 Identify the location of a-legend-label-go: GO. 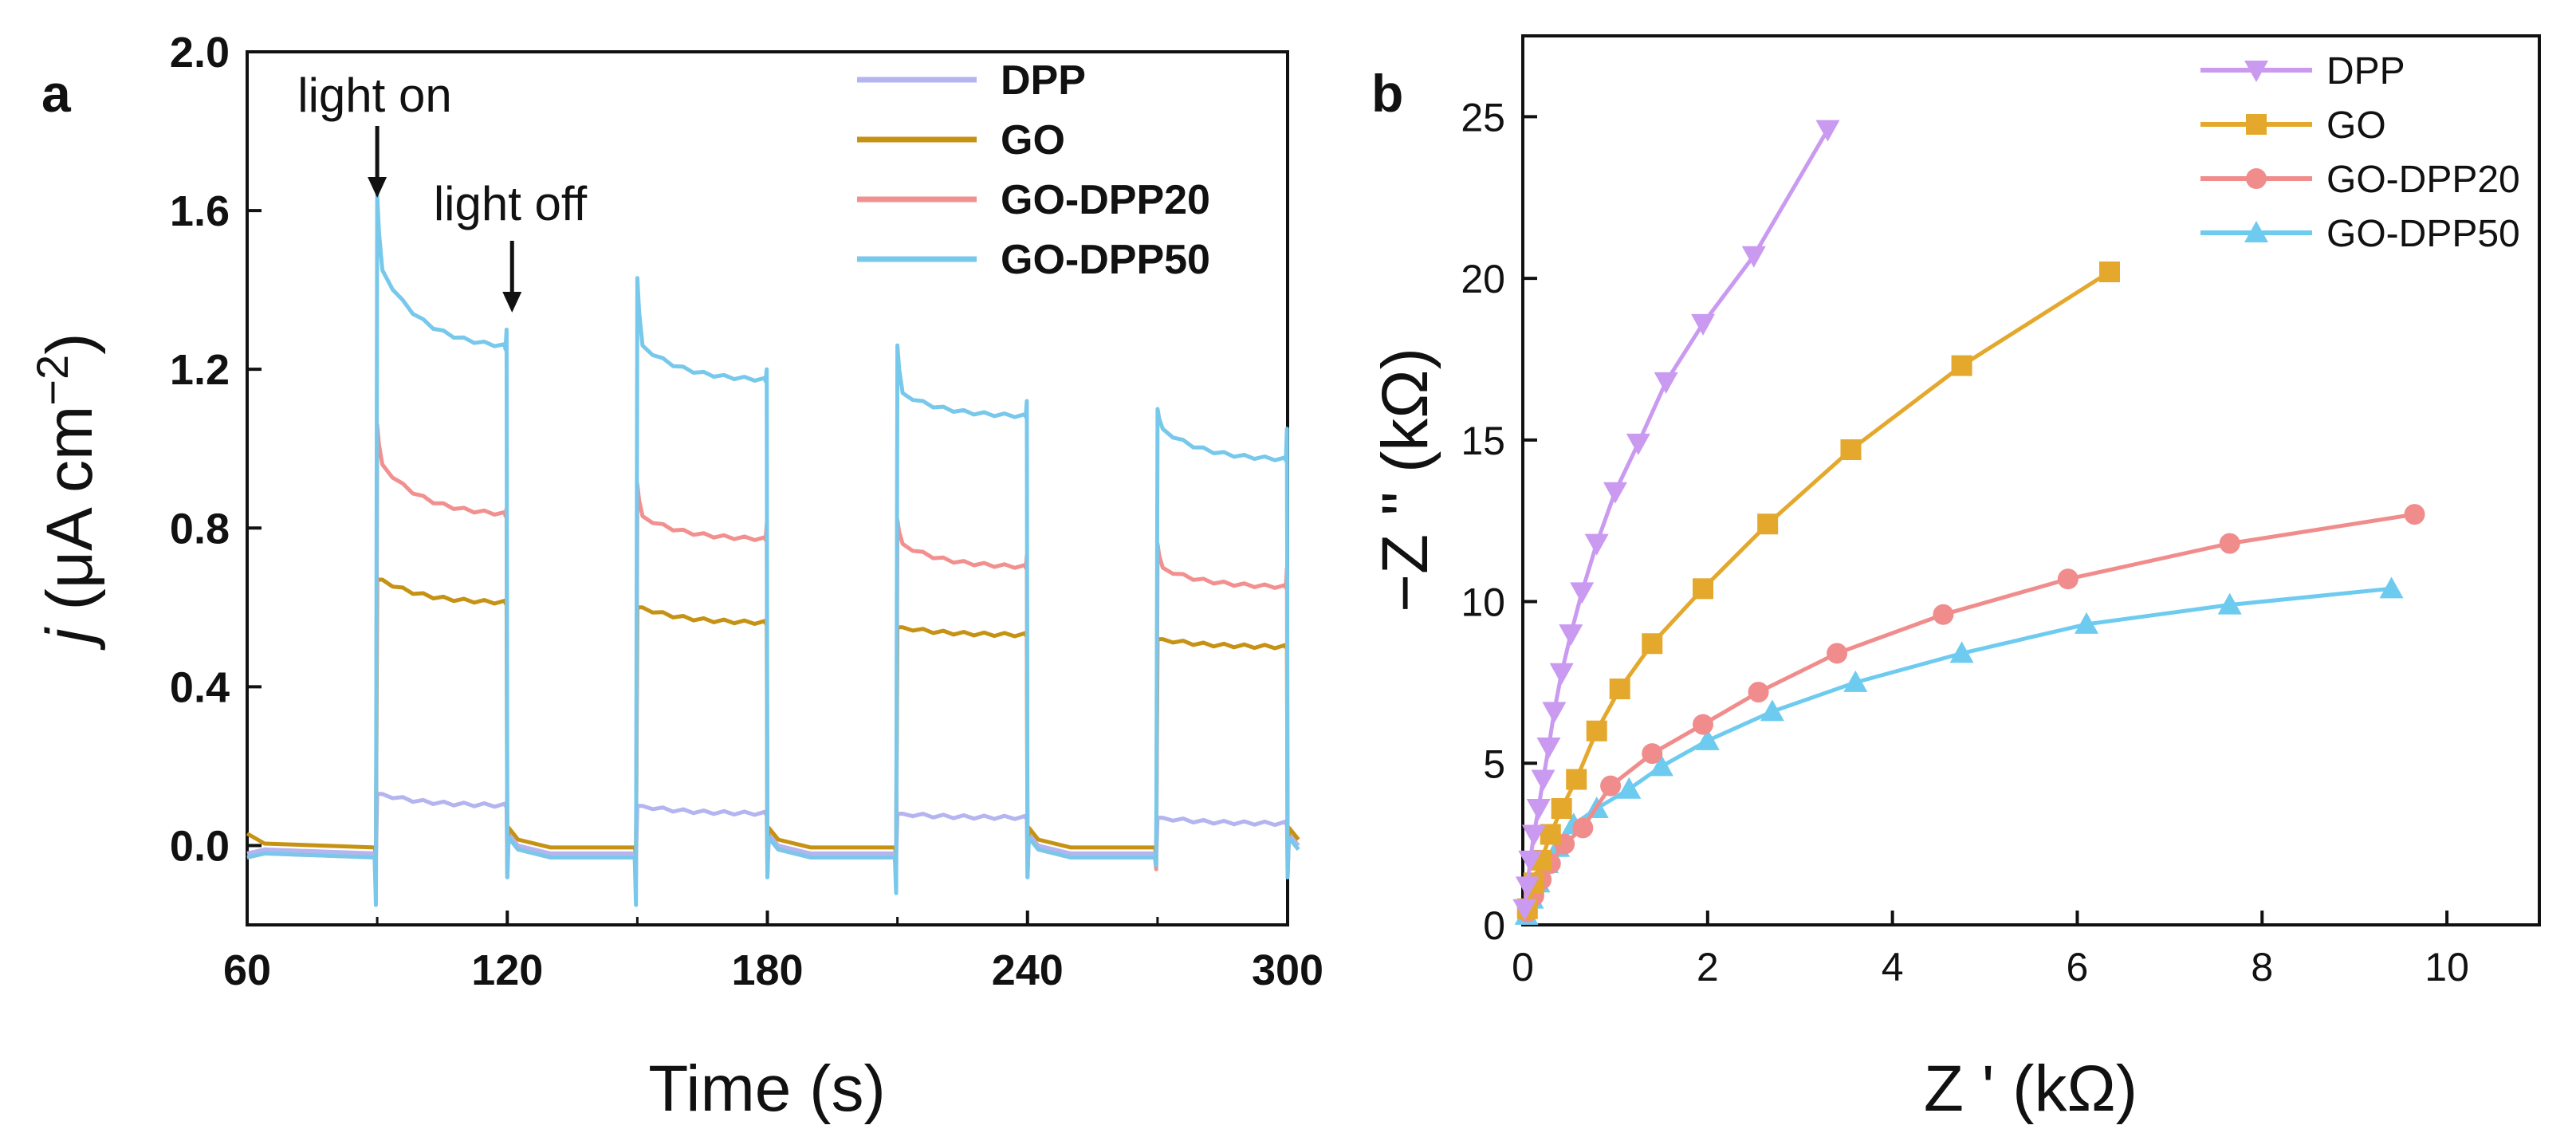
(1033, 140).